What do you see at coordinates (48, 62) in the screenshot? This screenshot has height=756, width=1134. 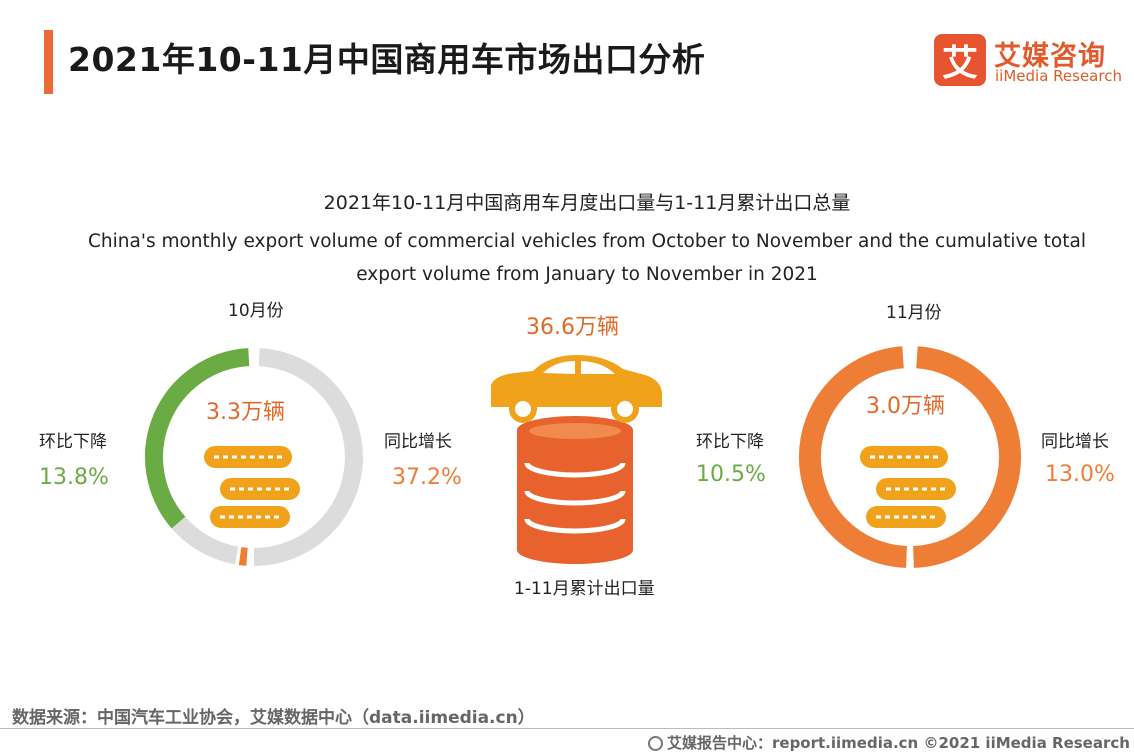 I see `title-accent-bar` at bounding box center [48, 62].